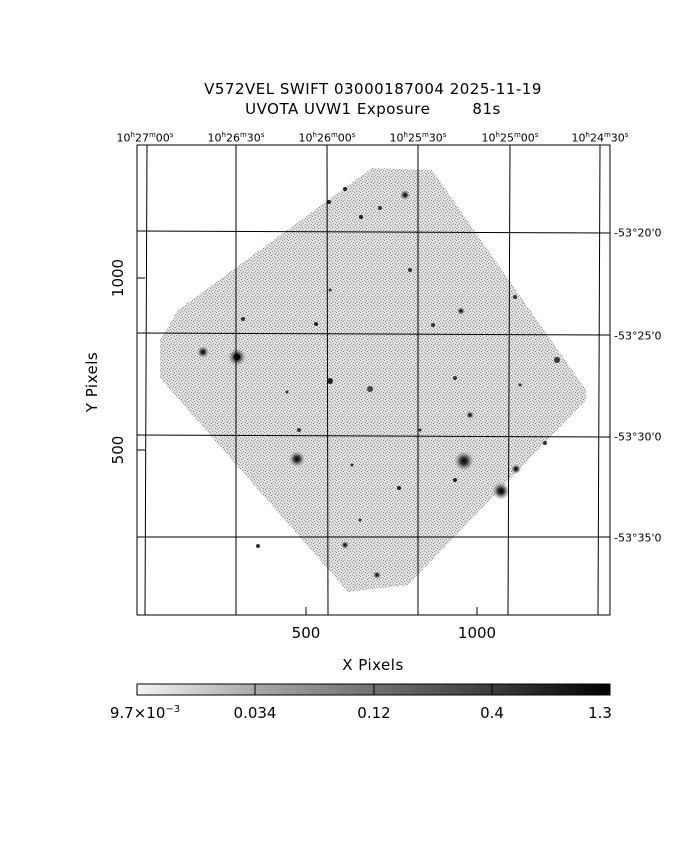 The width and height of the screenshot is (680, 850). I want to click on dec-tick-label: -53°35'0, so click(638, 538).